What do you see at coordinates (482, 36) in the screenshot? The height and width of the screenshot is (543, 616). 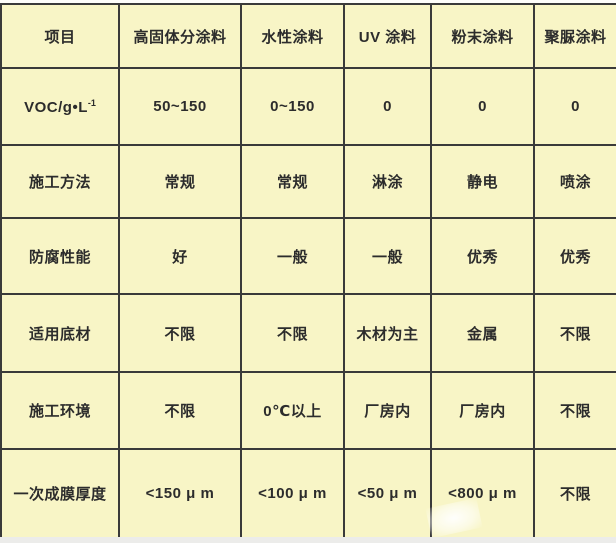 I see `header-cell-powder: 粉末涂料` at bounding box center [482, 36].